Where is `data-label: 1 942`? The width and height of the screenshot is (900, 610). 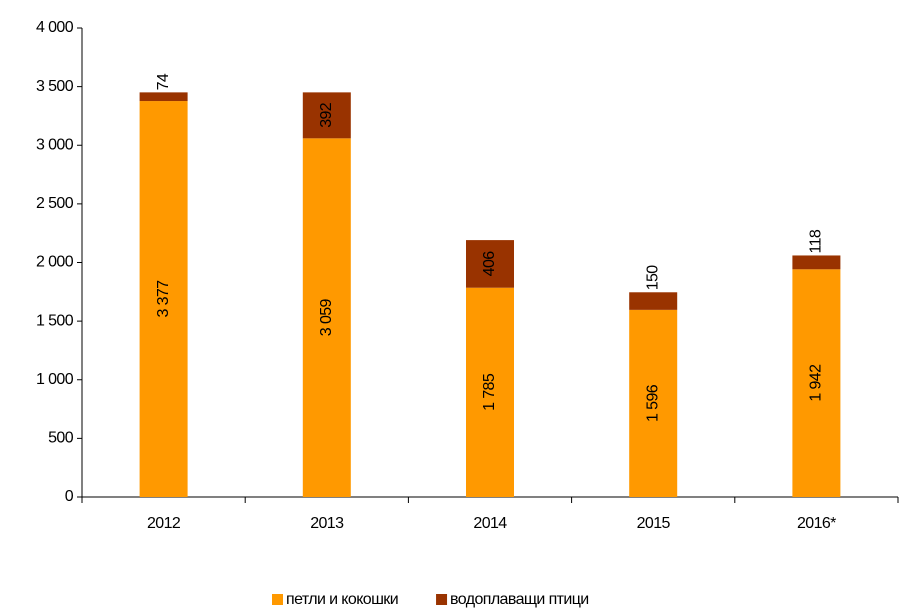
data-label: 1 942 is located at coordinates (816, 383).